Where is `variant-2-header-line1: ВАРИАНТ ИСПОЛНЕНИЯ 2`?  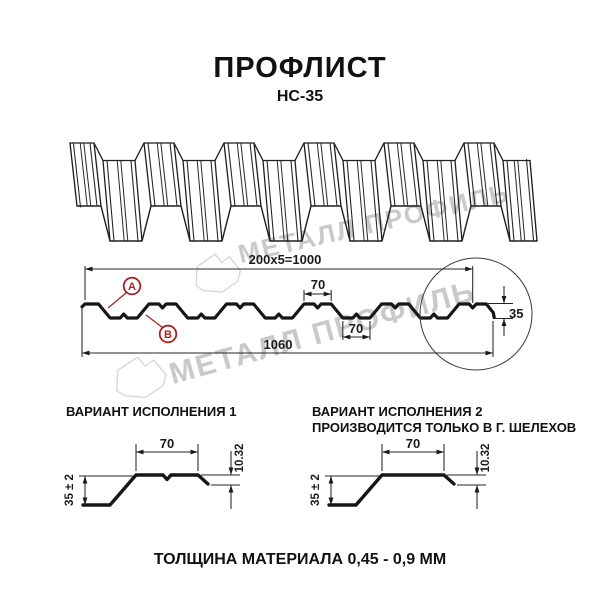 variant-2-header-line1: ВАРИАНТ ИСПОЛНЕНИЯ 2 is located at coordinates (397, 411).